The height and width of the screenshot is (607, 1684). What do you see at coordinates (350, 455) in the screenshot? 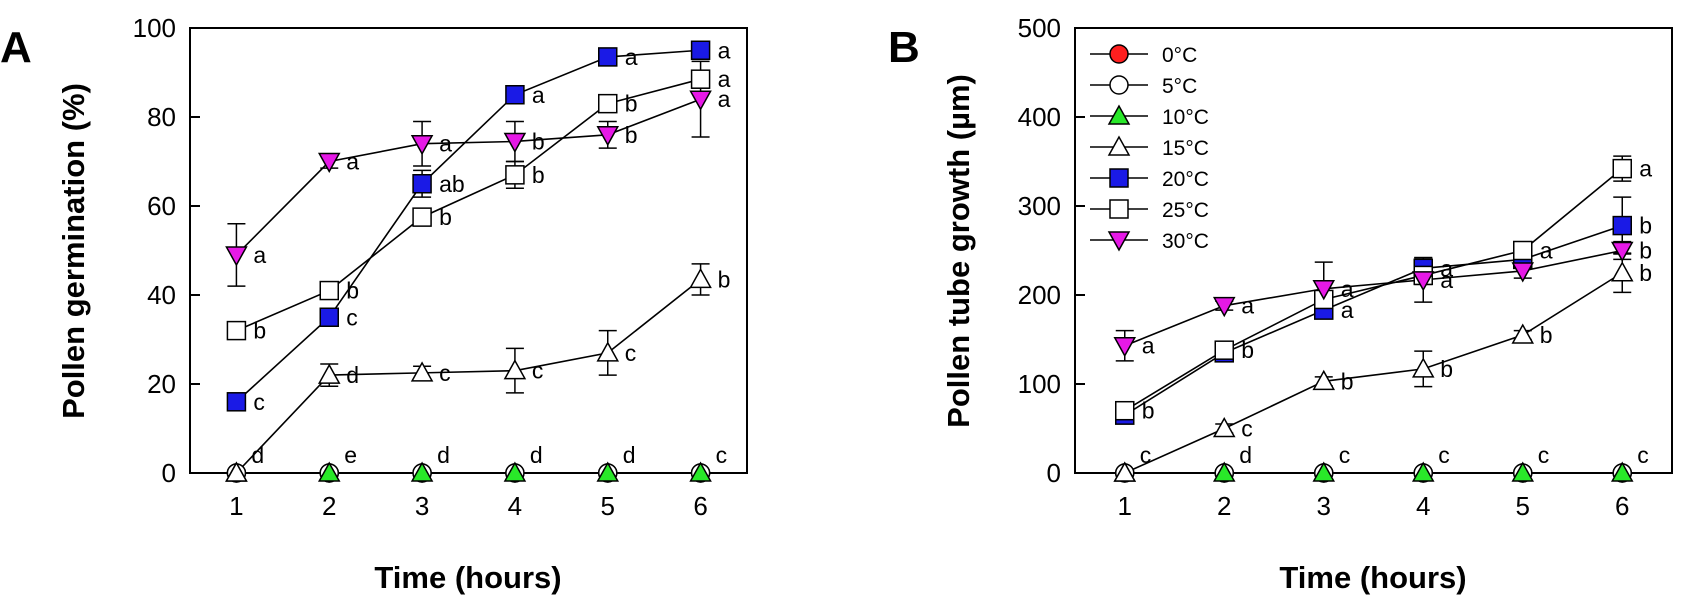
I see `significance-label: e` at bounding box center [350, 455].